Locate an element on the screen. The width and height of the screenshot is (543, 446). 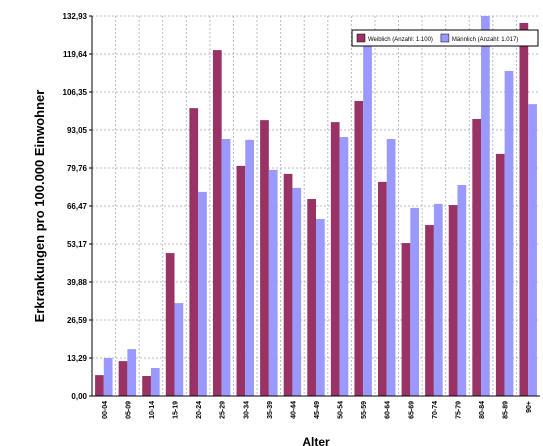
y-tick-label: 93,05 is located at coordinates (77, 130).